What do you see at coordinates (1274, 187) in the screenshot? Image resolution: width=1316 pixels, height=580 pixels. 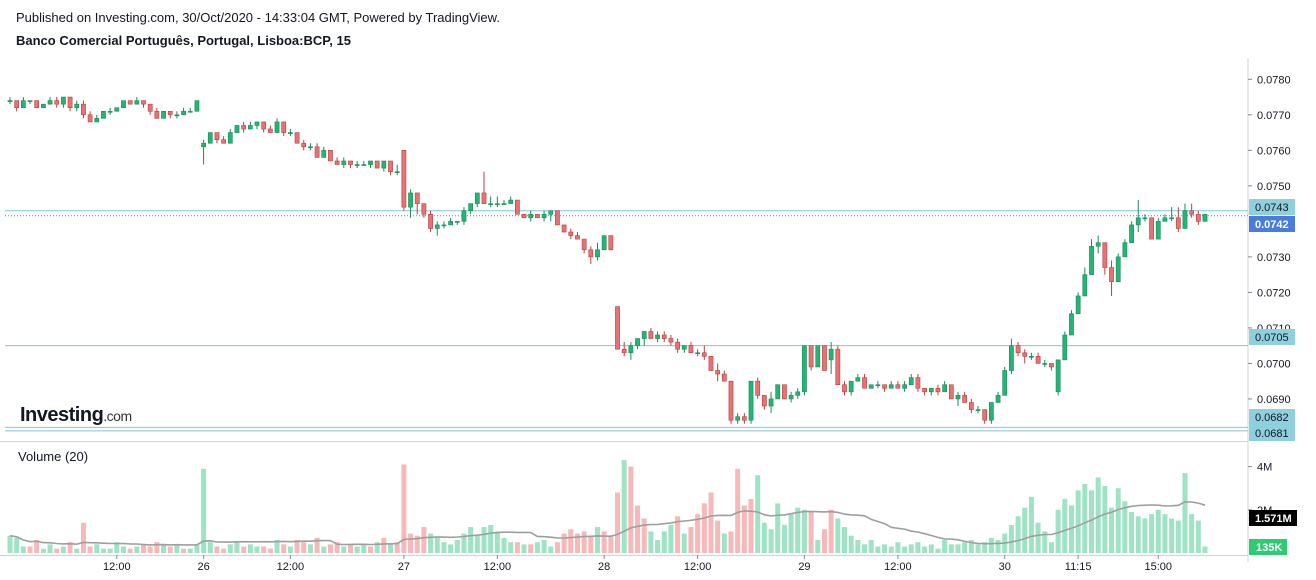 I see `price-tick-label: 0.0750` at bounding box center [1274, 187].